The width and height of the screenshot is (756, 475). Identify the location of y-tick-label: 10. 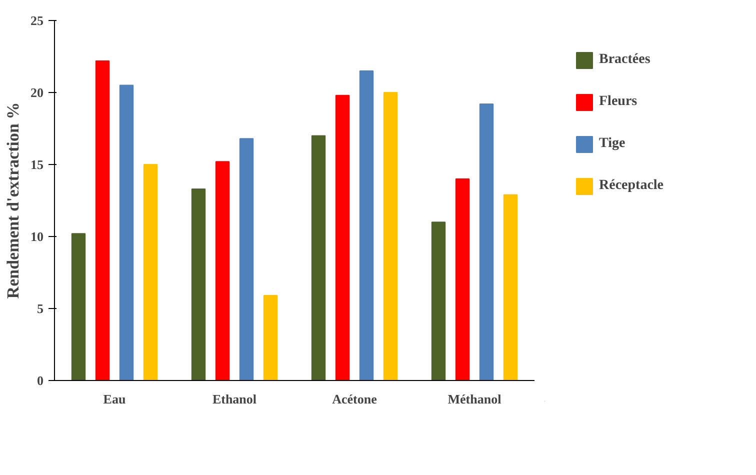
(37, 236).